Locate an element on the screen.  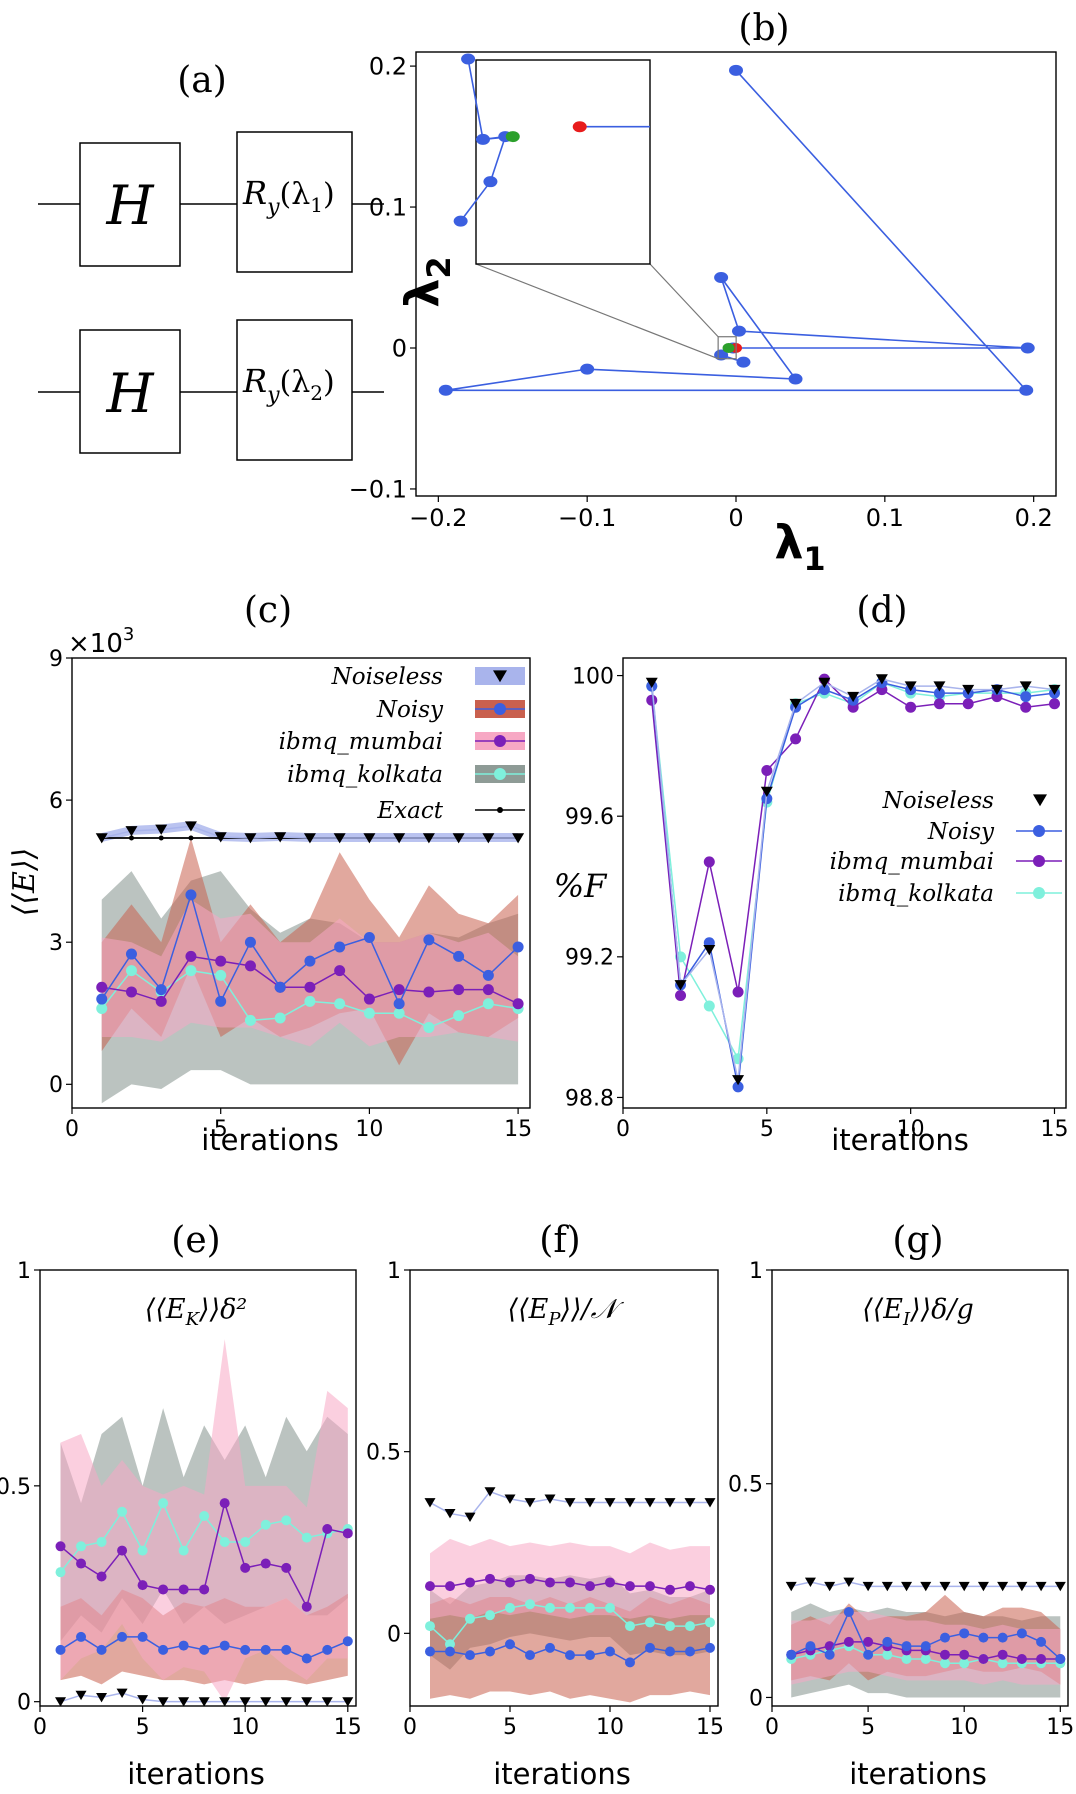
panel-c-legend-label: ibmq_kolkata is located at coordinates (365, 775).